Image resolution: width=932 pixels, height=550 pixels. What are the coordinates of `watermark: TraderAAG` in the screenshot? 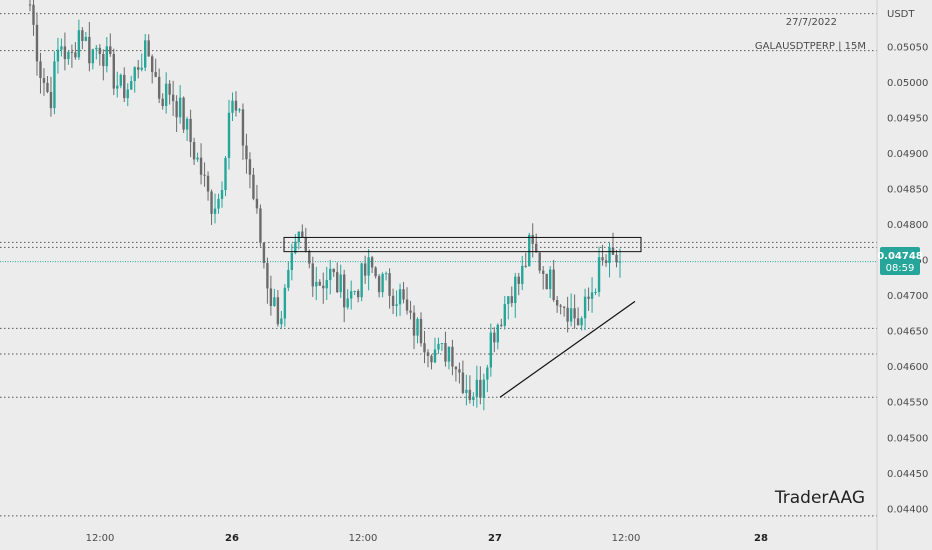 It's located at (819, 498).